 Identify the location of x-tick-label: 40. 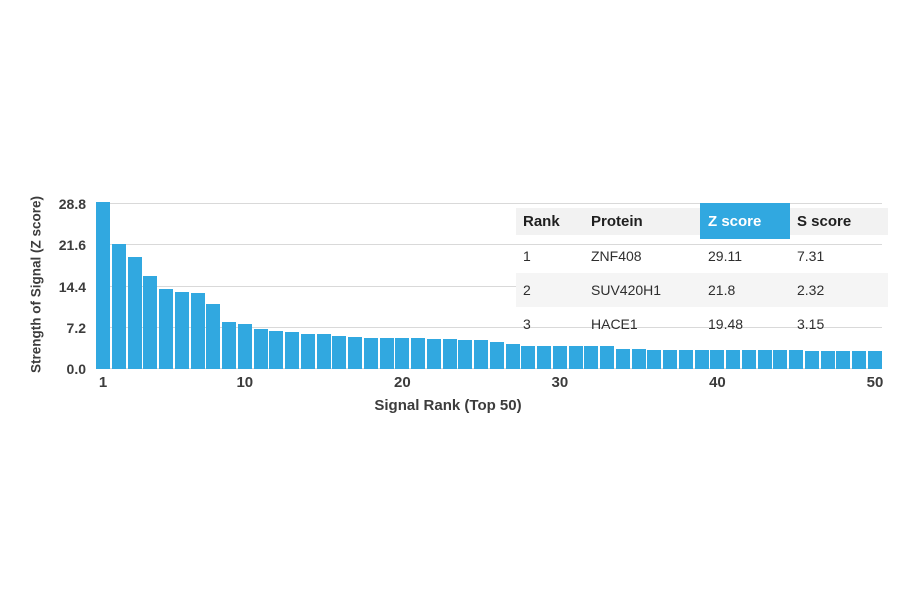
(717, 382).